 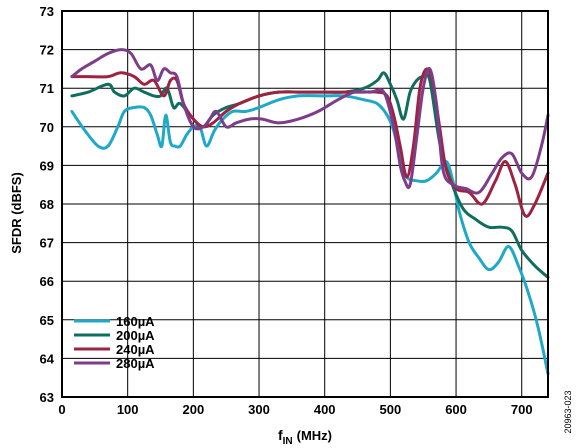 I want to click on x-tick-label: 100, so click(x=128, y=409).